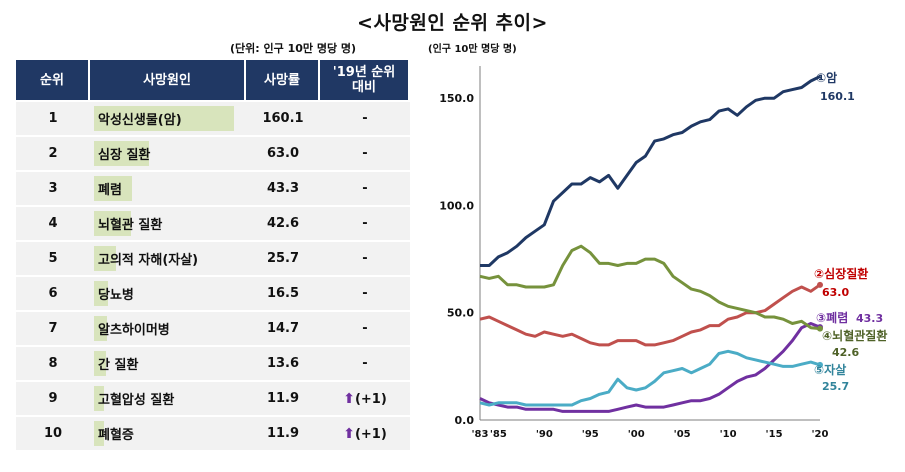 This screenshot has width=905, height=472. Describe the element at coordinates (370, 399) in the screenshot. I see `change-label: (+1)` at that location.